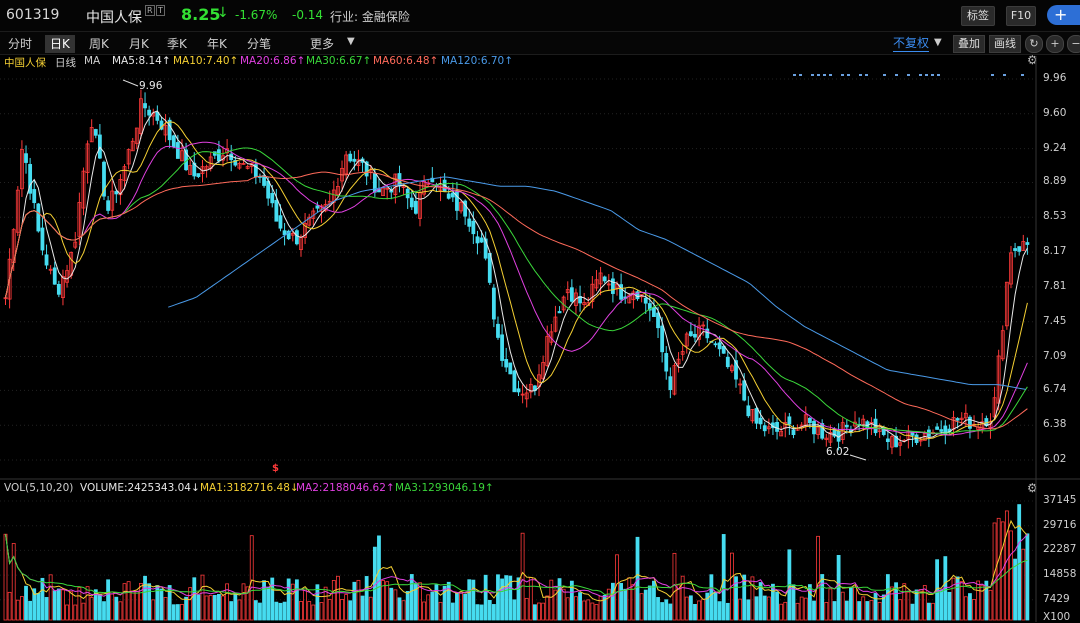  Describe the element at coordinates (1055, 44) in the screenshot. I see `zoom-in-icon: +` at that location.